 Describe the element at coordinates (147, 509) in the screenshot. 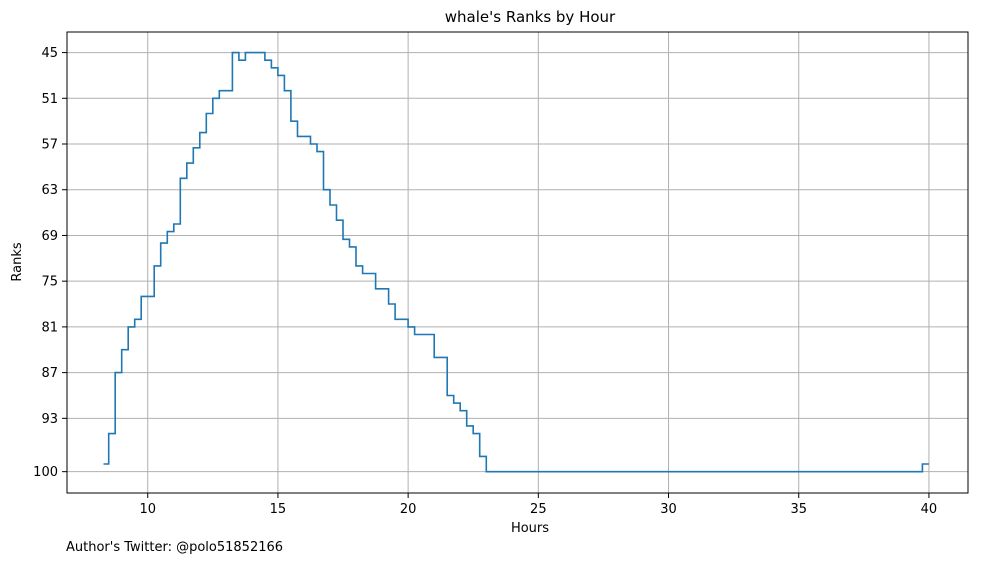

I see `x-tick-label-10: 10` at that location.